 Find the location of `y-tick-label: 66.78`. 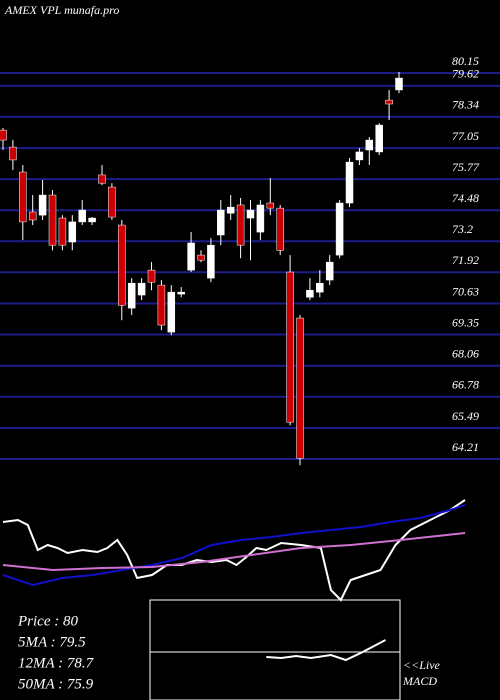

y-tick-label: 66.78 is located at coordinates (465, 385).